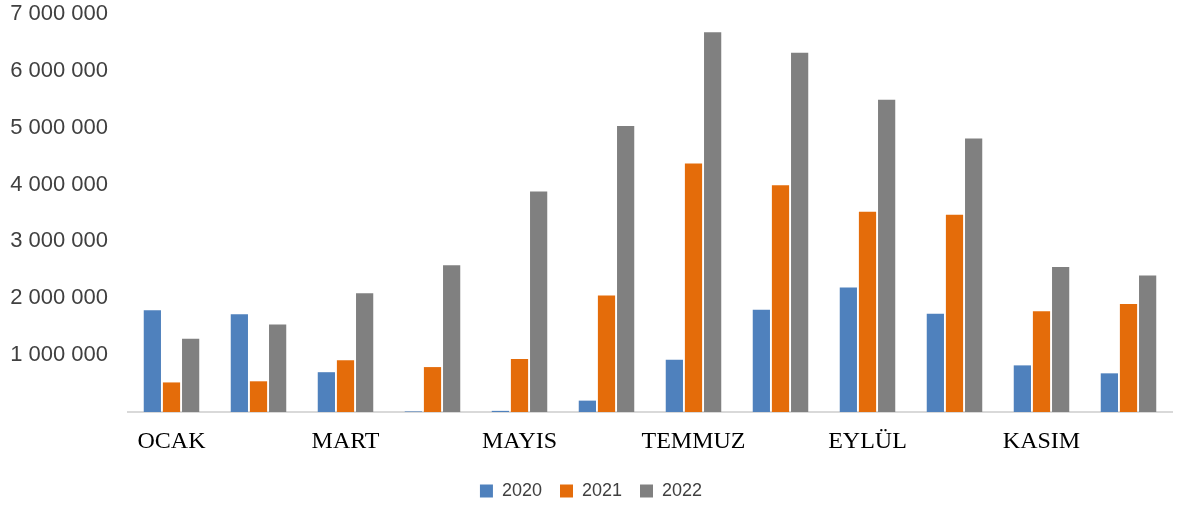 The width and height of the screenshot is (1177, 506). Describe the element at coordinates (693, 439) in the screenshot. I see `x-tick-label: TEMMUZ` at that location.